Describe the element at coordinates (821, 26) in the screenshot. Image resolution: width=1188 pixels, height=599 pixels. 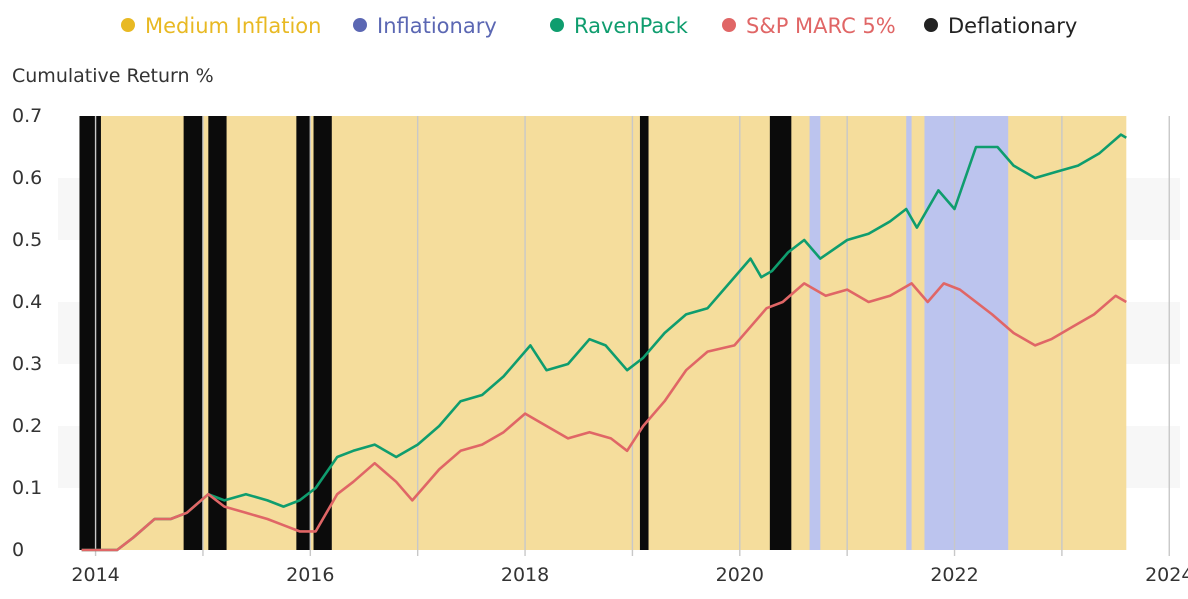
I see `legend-label: S&P MARC 5%` at that location.